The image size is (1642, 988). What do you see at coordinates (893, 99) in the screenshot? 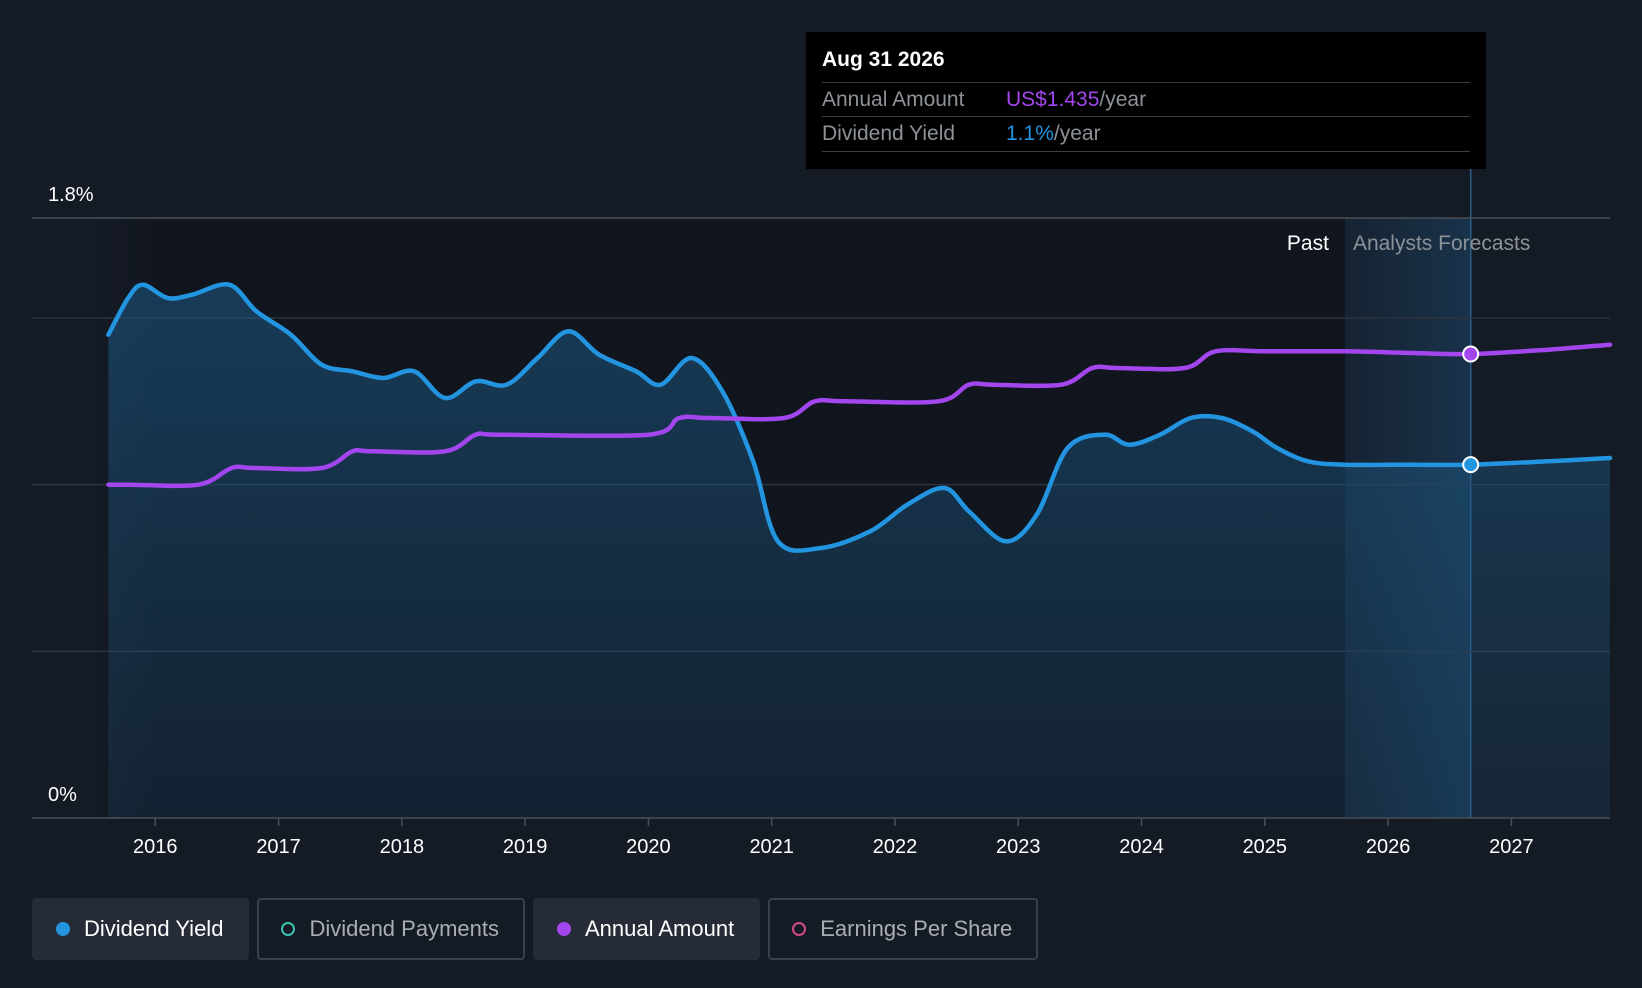
I see `tooltip-label: Annual Amount` at bounding box center [893, 99].